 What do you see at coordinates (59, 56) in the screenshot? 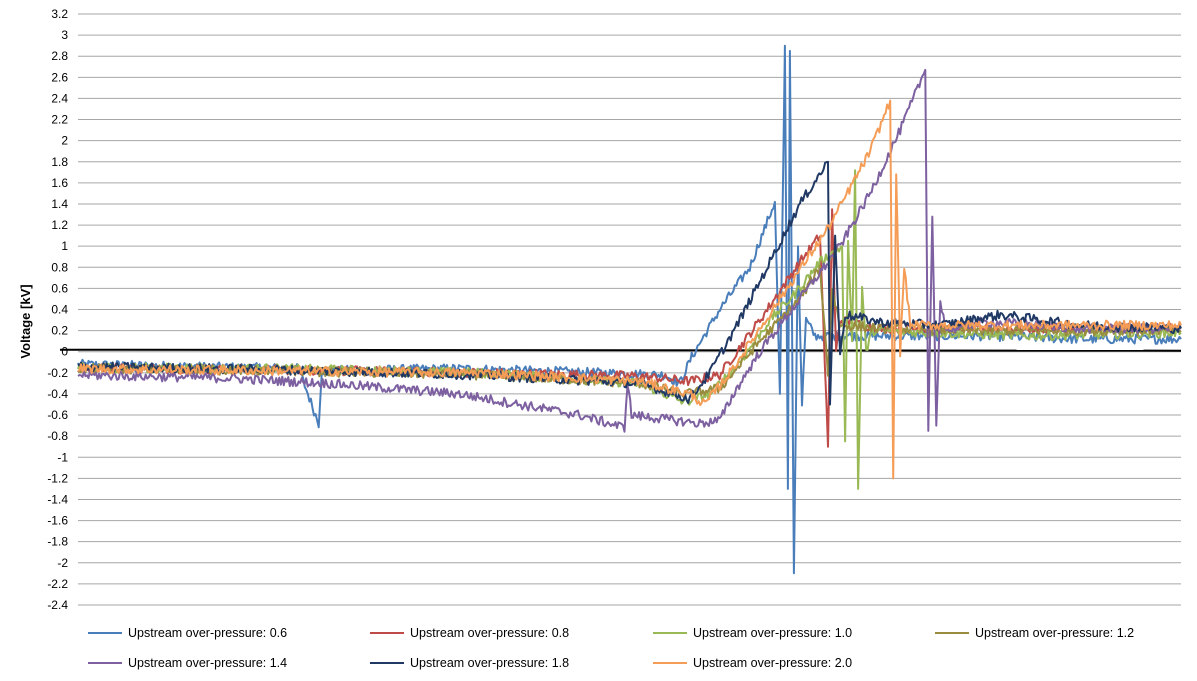
I see `y-tick-label: 2.8` at bounding box center [59, 56].